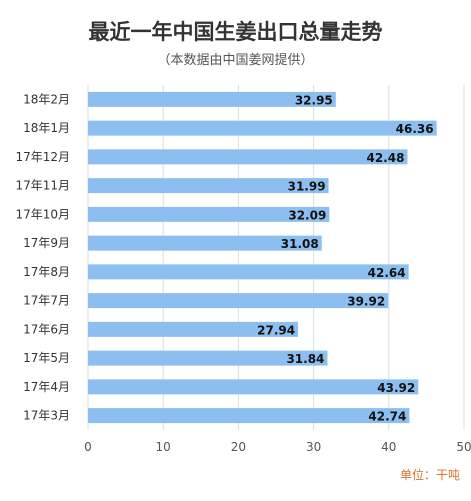 Image resolution: width=471 pixels, height=501 pixels. Describe the element at coordinates (387, 273) in the screenshot. I see `data-label: 42.64` at that location.